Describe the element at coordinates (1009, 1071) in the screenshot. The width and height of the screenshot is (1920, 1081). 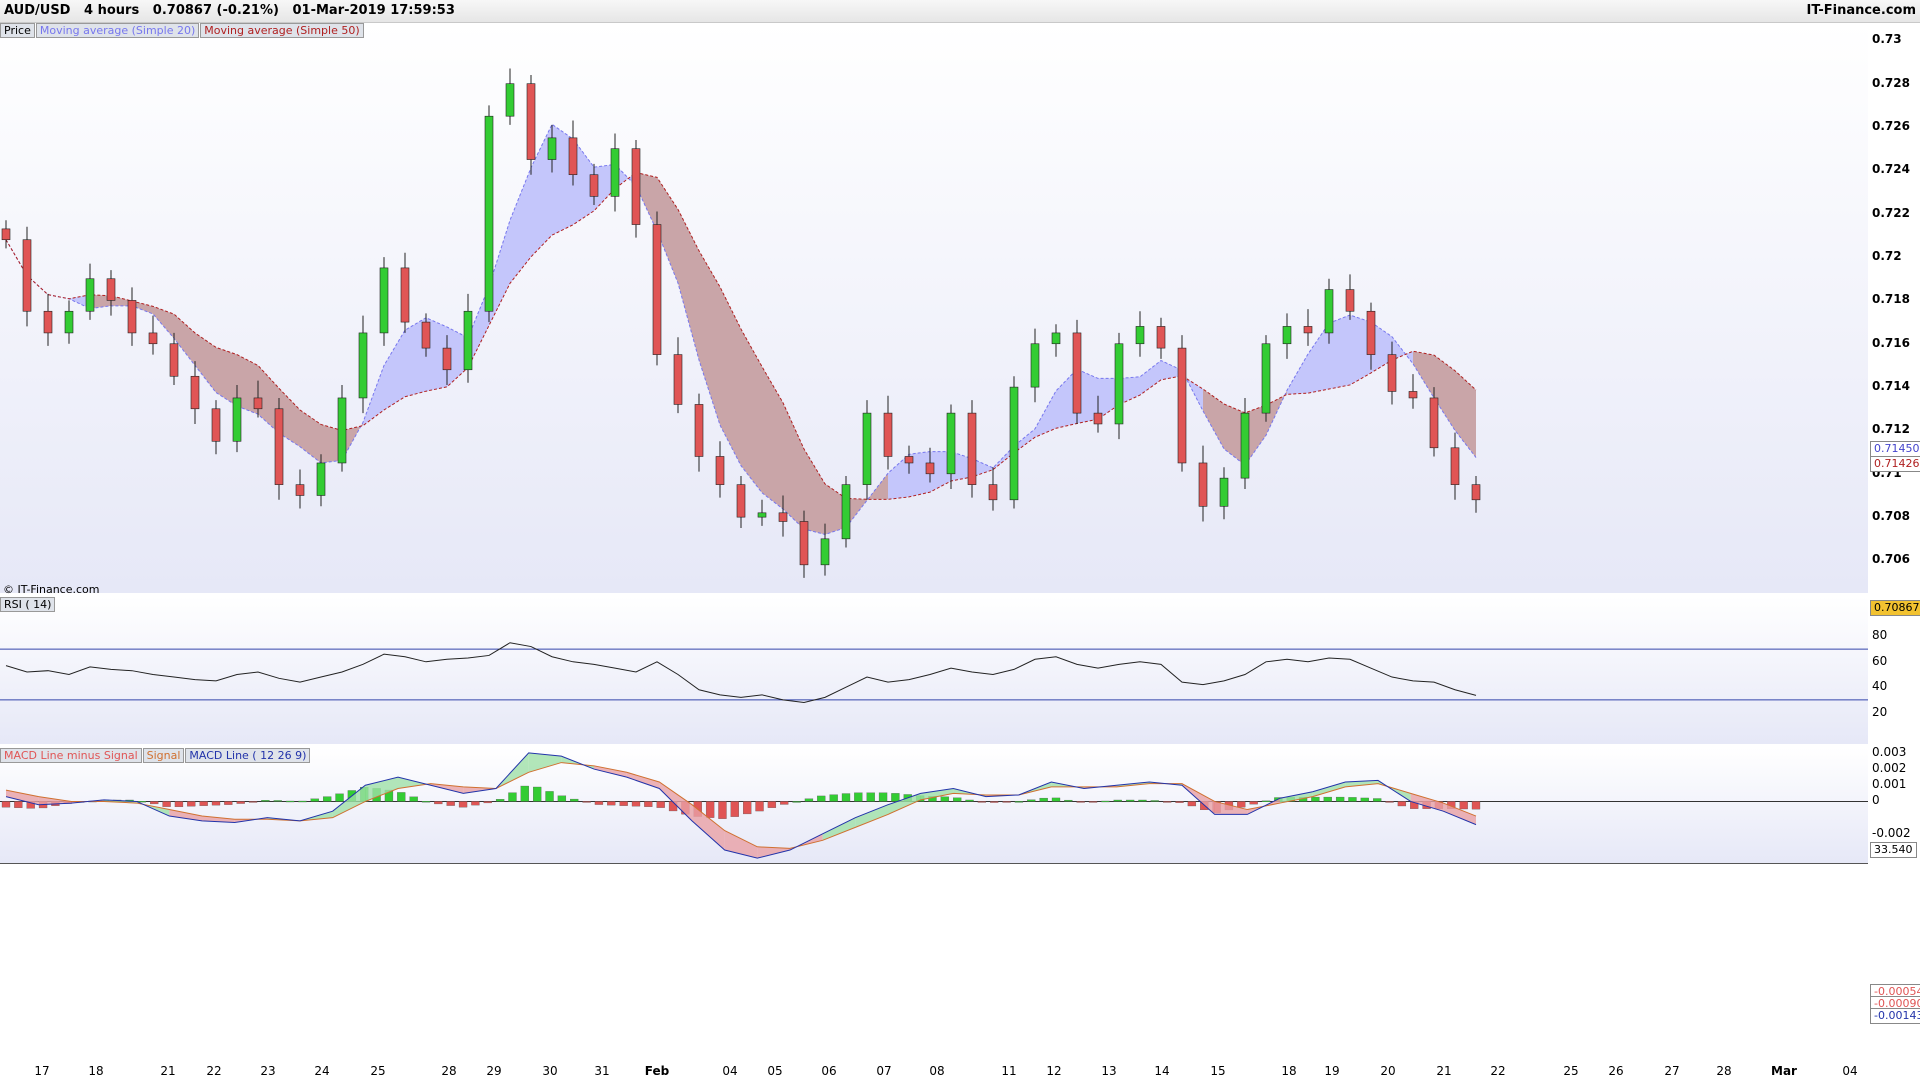
I see `x-tick-label: 11` at that location.